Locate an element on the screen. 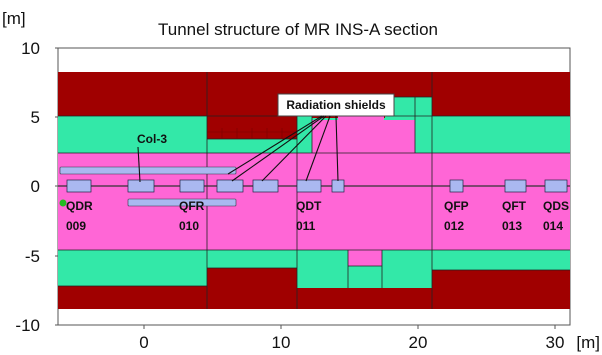 The width and height of the screenshot is (602, 355). beam-marker is located at coordinates (63, 203).